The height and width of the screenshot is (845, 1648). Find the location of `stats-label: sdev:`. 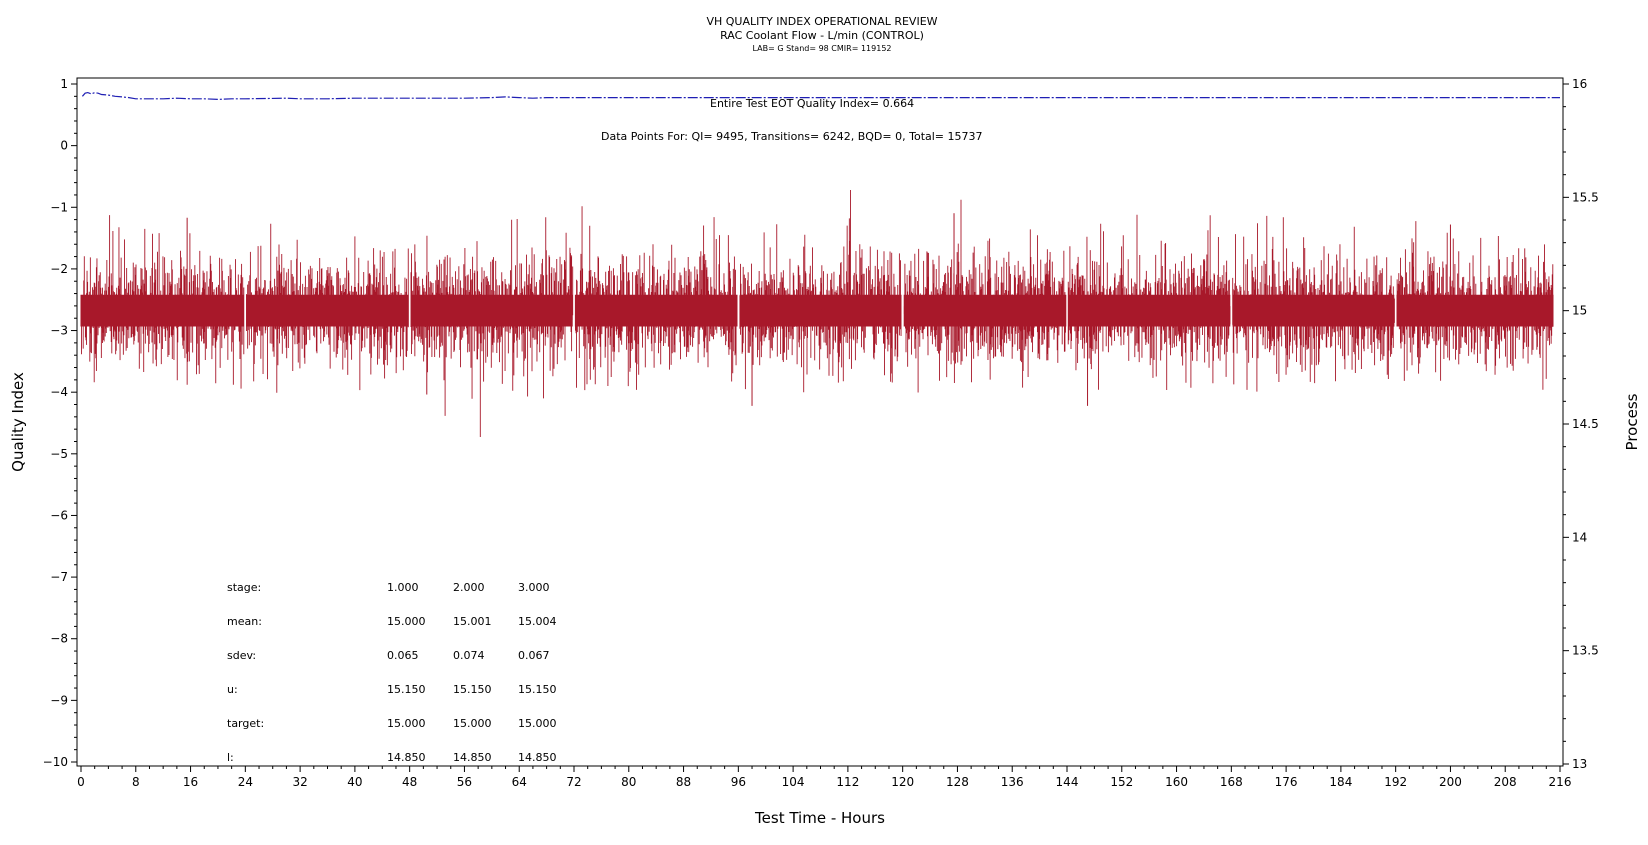

stats-label: sdev: is located at coordinates (241, 655).